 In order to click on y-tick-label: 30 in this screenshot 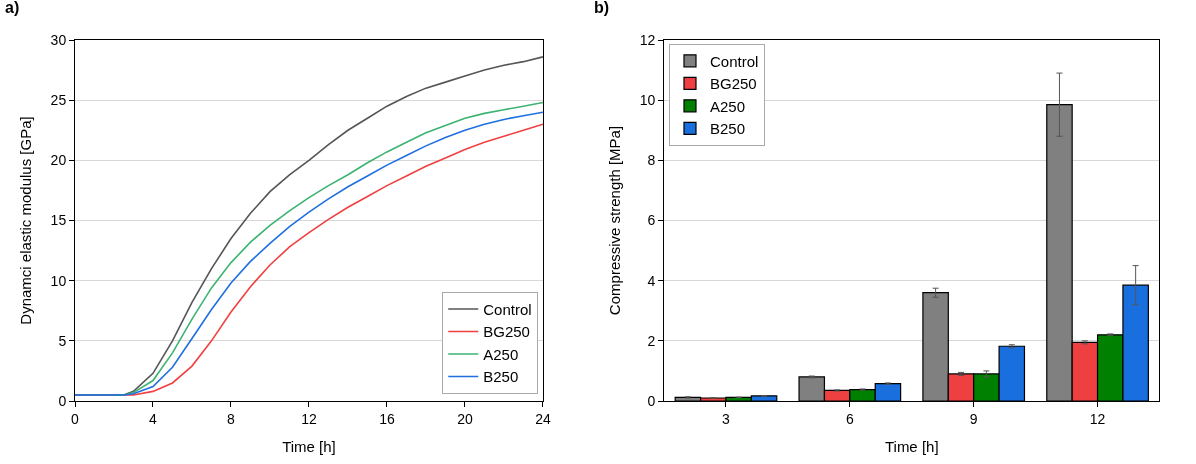, I will do `click(58, 39)`.